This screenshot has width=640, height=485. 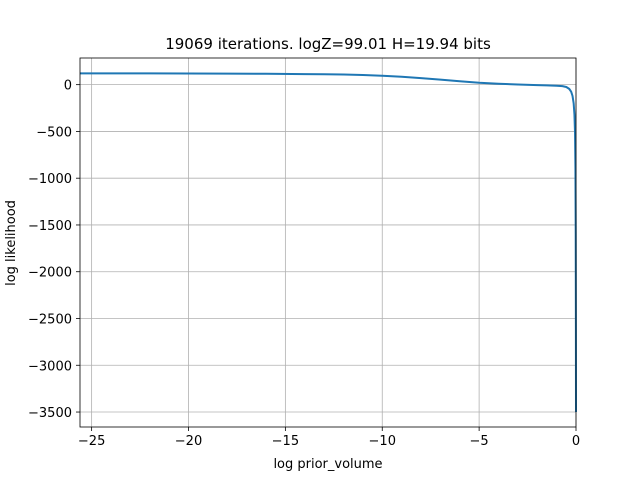 What do you see at coordinates (479, 441) in the screenshot?
I see `x-tick-label: −5` at bounding box center [479, 441].